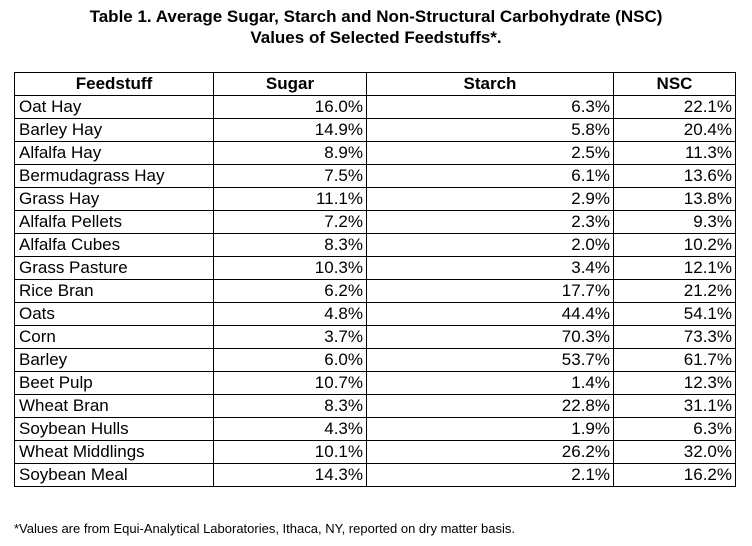 This screenshot has width=752, height=546. What do you see at coordinates (114, 337) in the screenshot?
I see `feedstuff-cell: Corn` at bounding box center [114, 337].